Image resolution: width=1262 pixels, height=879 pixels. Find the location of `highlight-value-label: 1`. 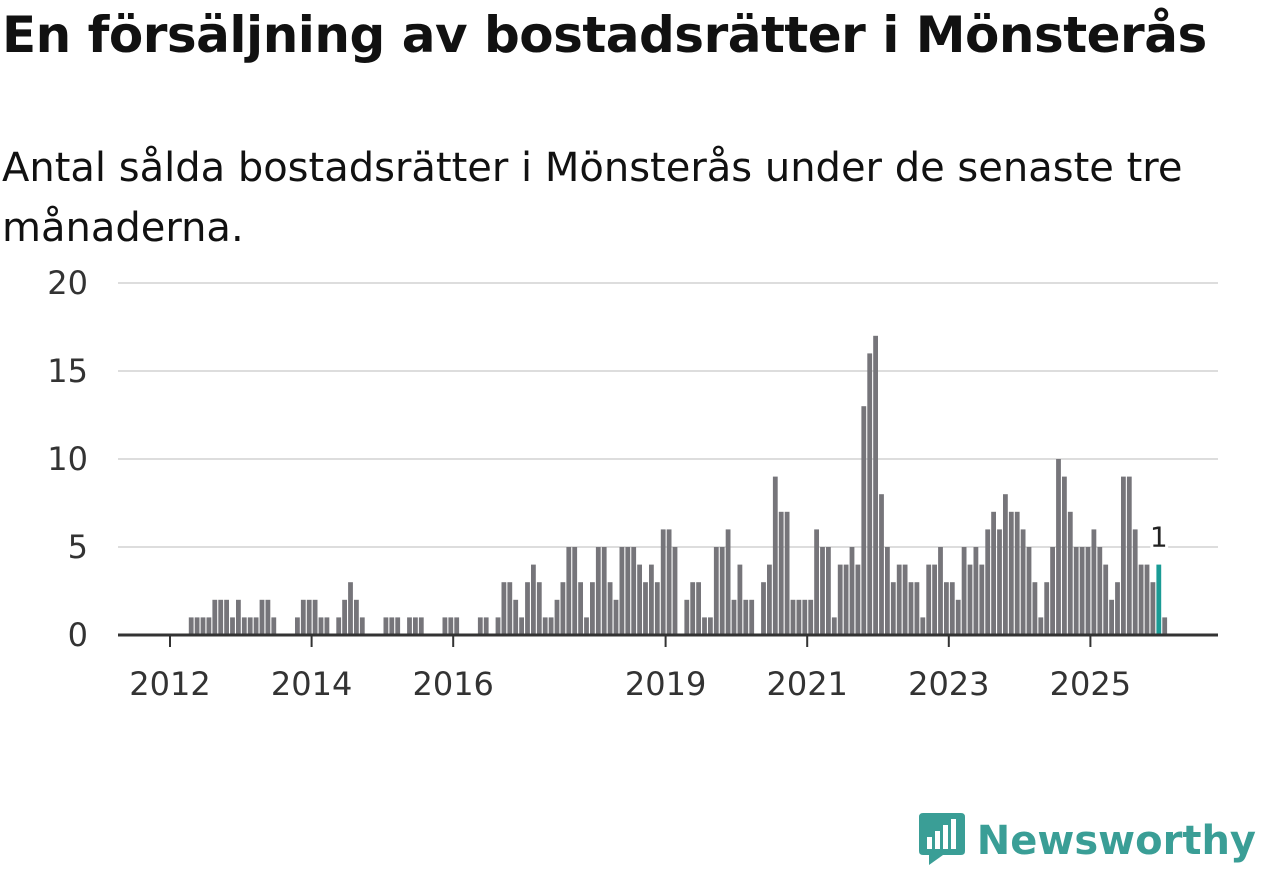

highlight-value-label: 1 is located at coordinates (1159, 537).